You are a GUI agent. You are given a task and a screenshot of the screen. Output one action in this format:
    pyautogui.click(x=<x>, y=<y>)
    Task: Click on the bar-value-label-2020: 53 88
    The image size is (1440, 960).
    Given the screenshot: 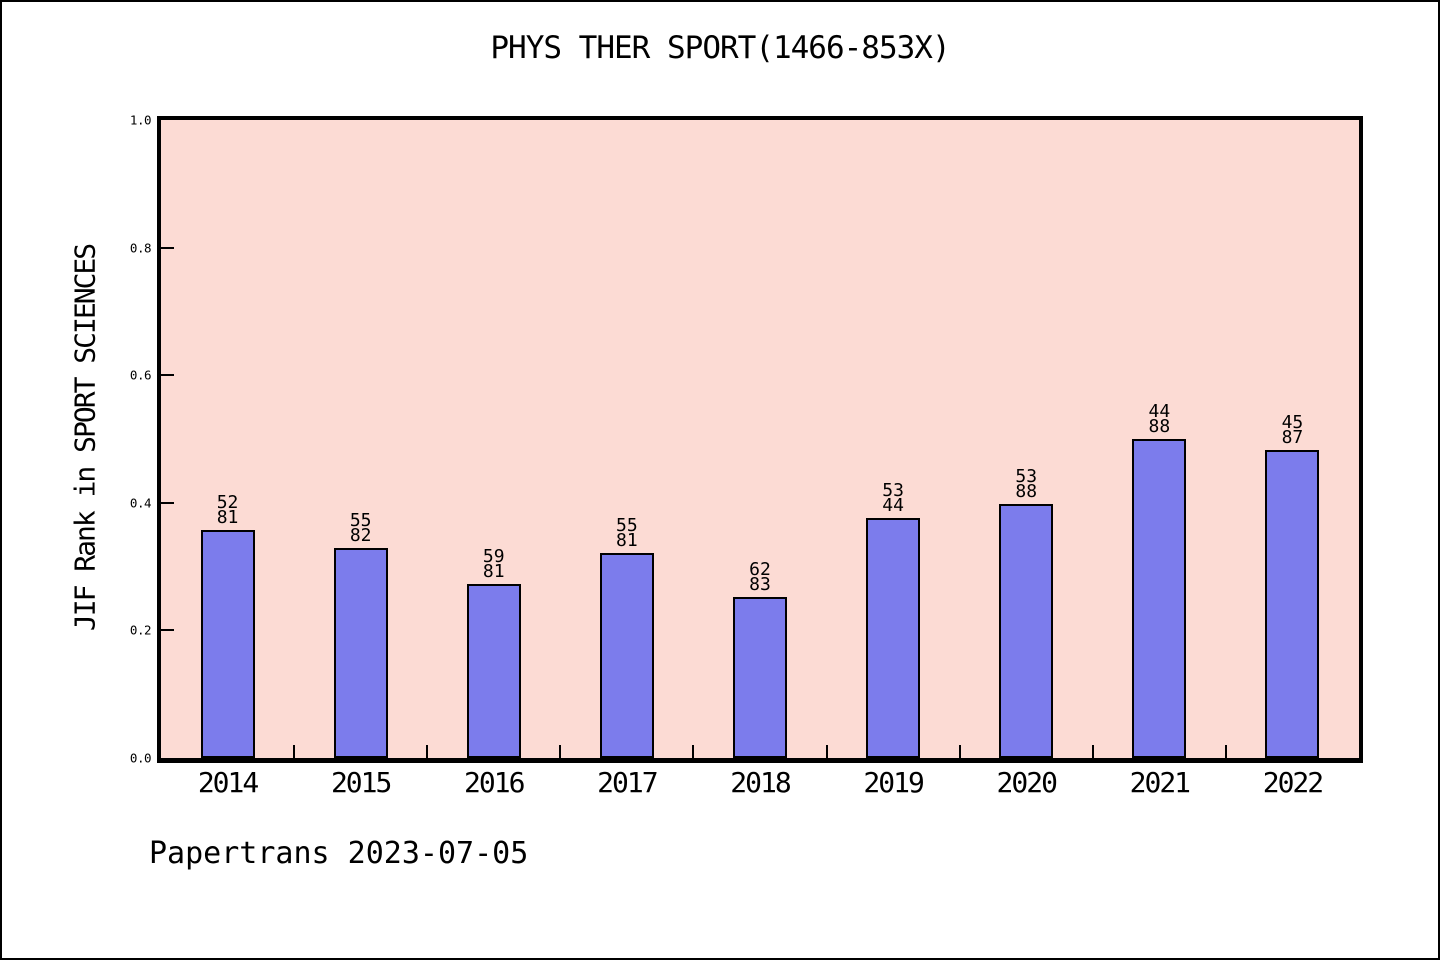 What is the action you would take?
    pyautogui.click(x=1026, y=484)
    